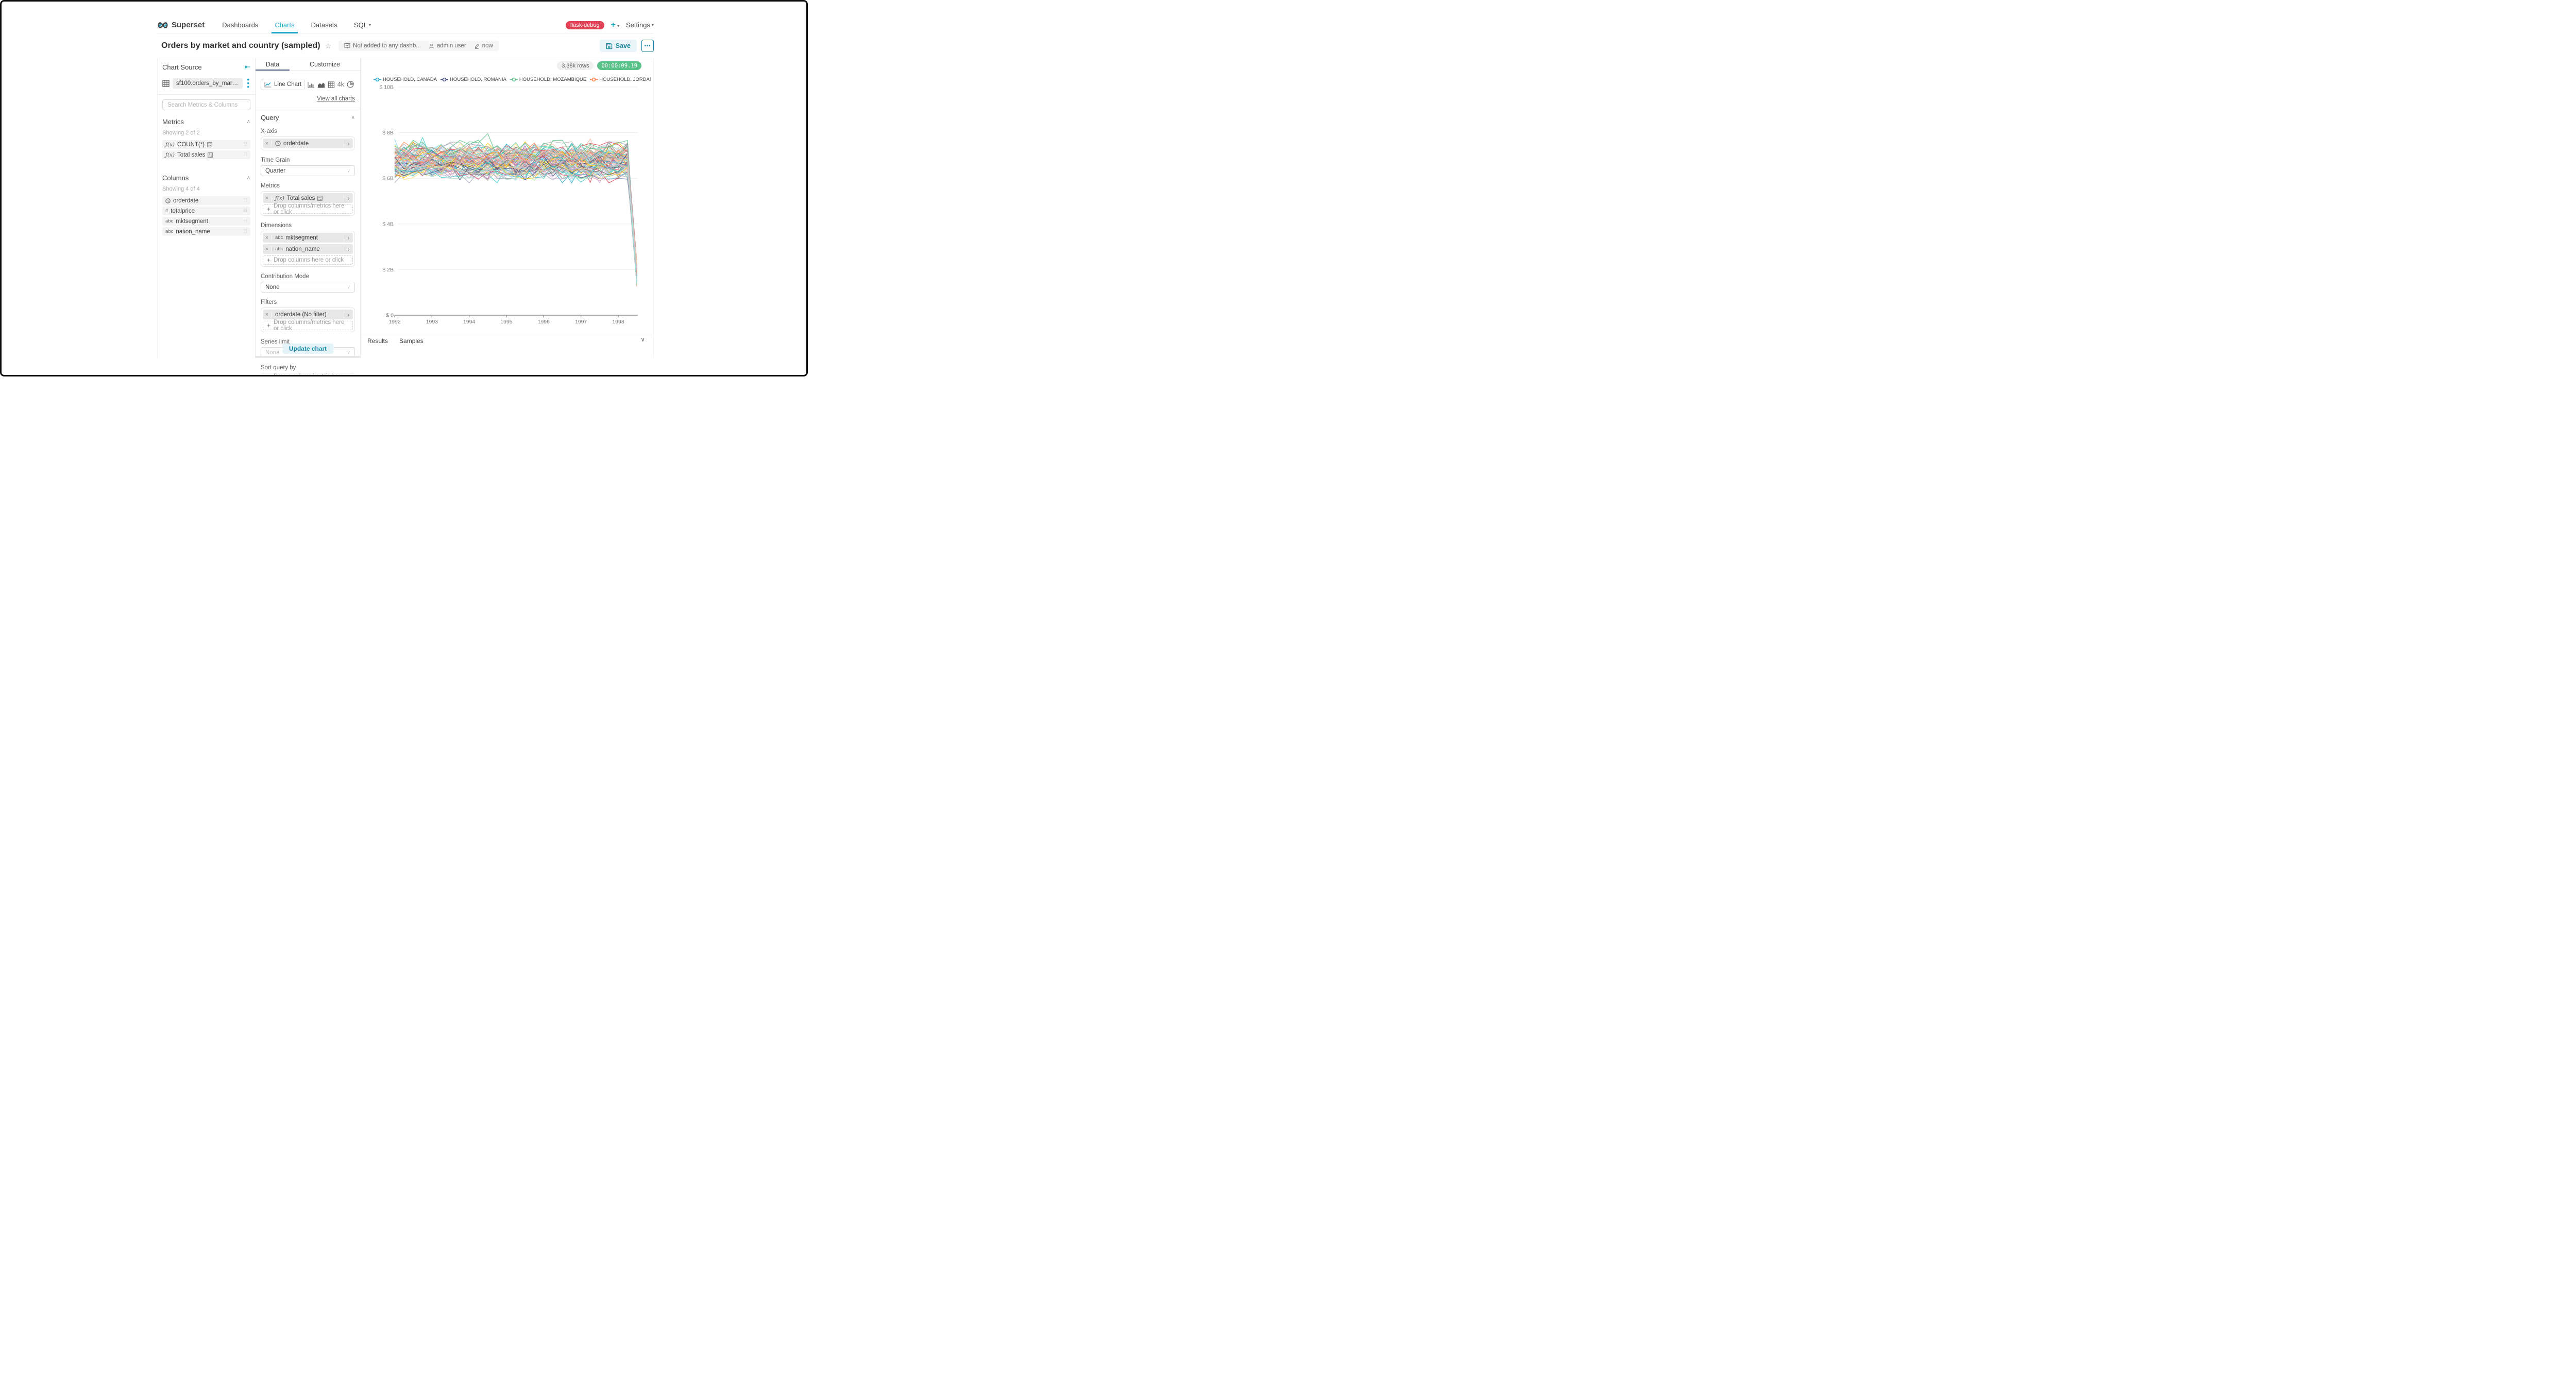 This screenshot has height=1389, width=2576. Describe the element at coordinates (210, 155) in the screenshot. I see `calculator-icon` at that location.